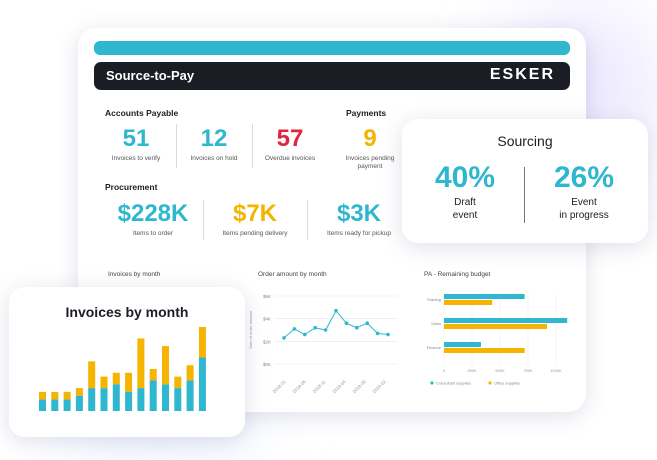 The width and height of the screenshot is (657, 460). What do you see at coordinates (434, 347) in the screenshot?
I see `y-tick-label: Finance` at bounding box center [434, 347].